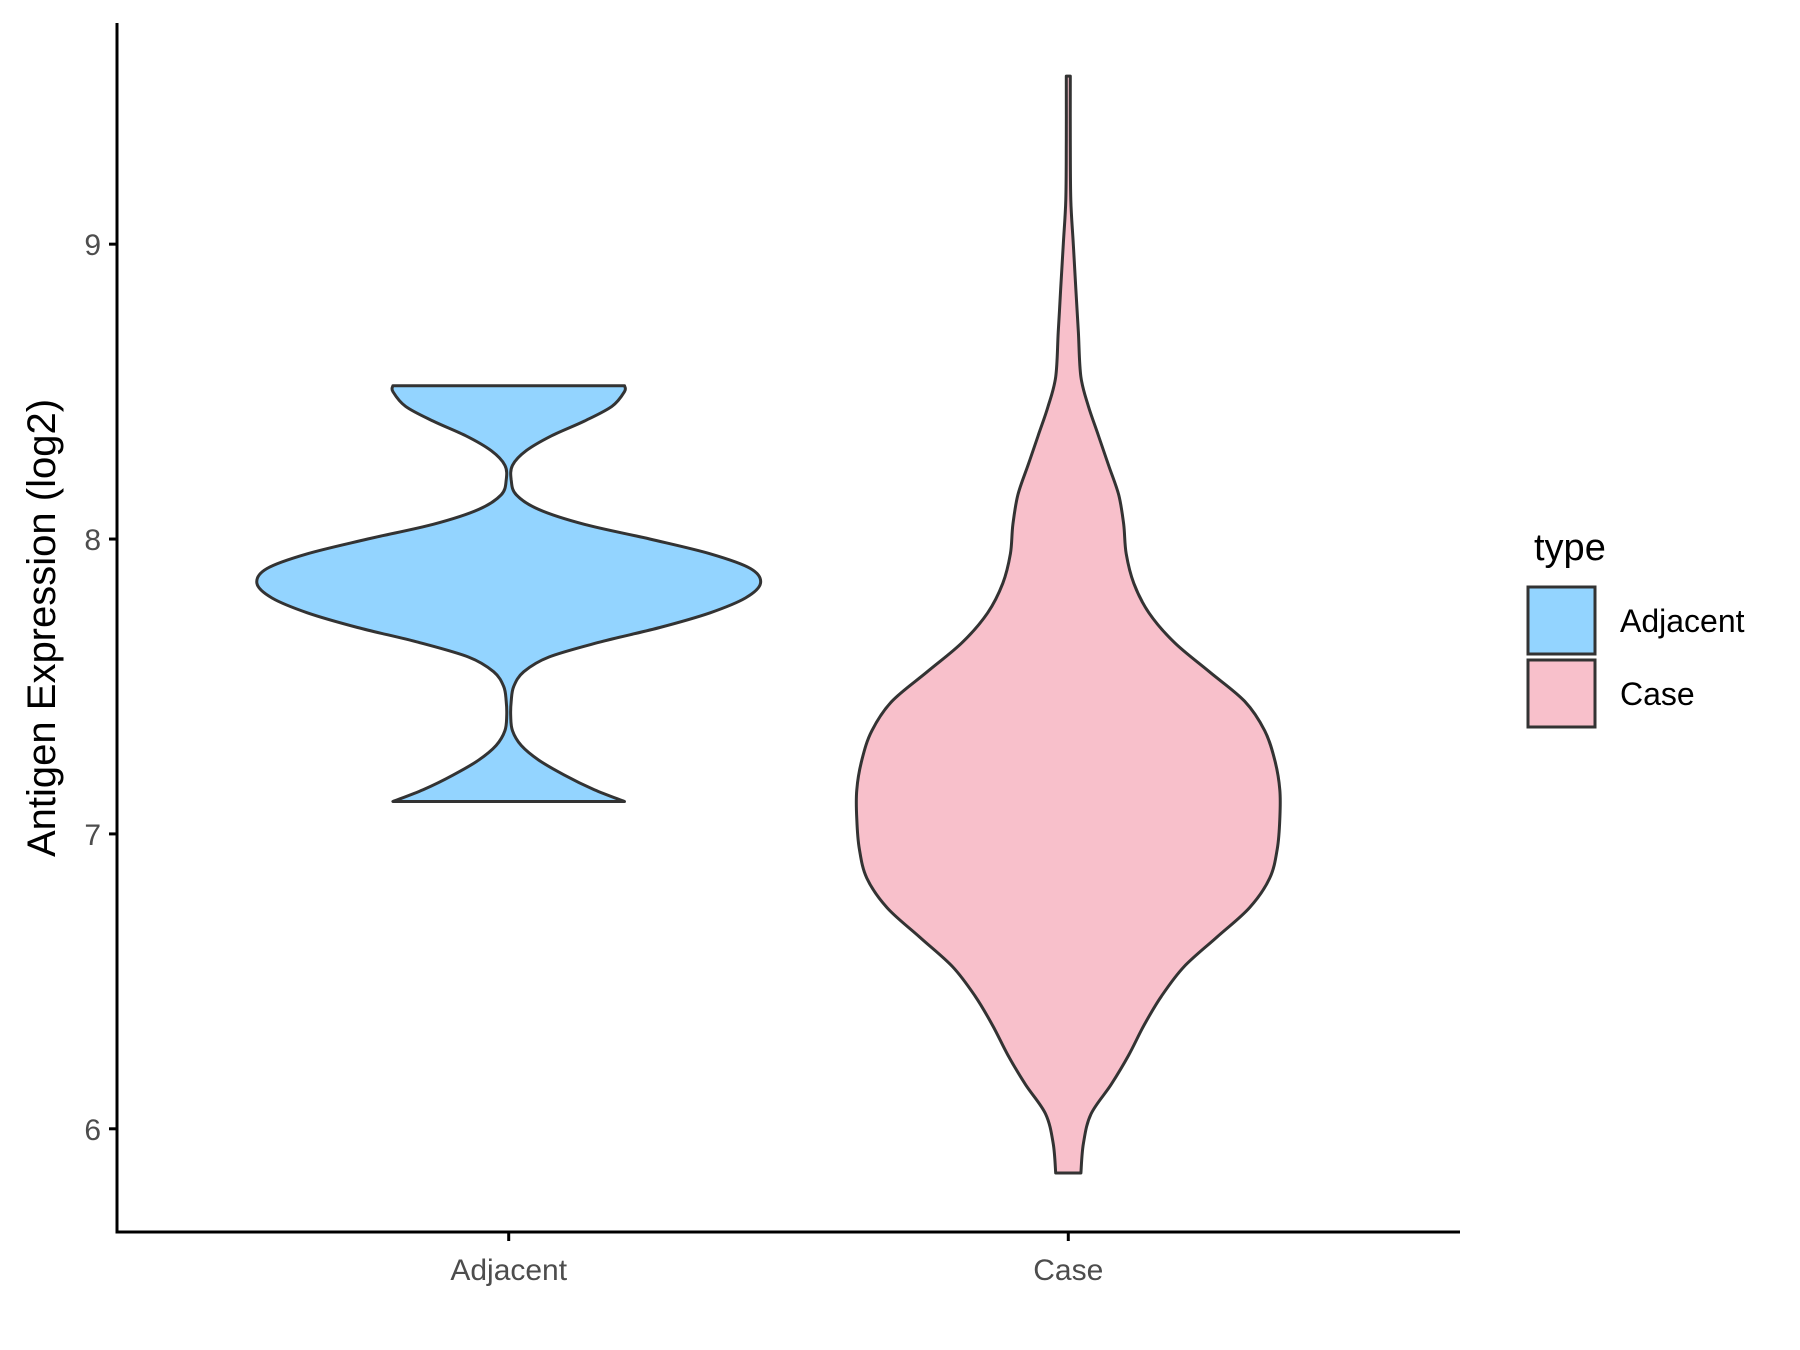 This screenshot has width=1800, height=1350. I want to click on legend: type Adjacent Case, so click(1635, 628).